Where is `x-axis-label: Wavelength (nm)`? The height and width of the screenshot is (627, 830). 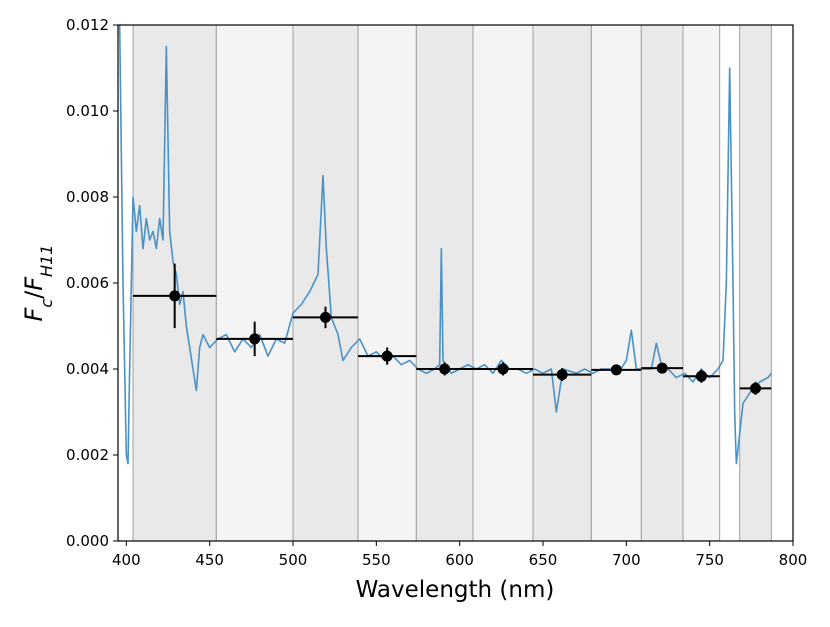
x-axis-label: Wavelength (nm) is located at coordinates (455, 590).